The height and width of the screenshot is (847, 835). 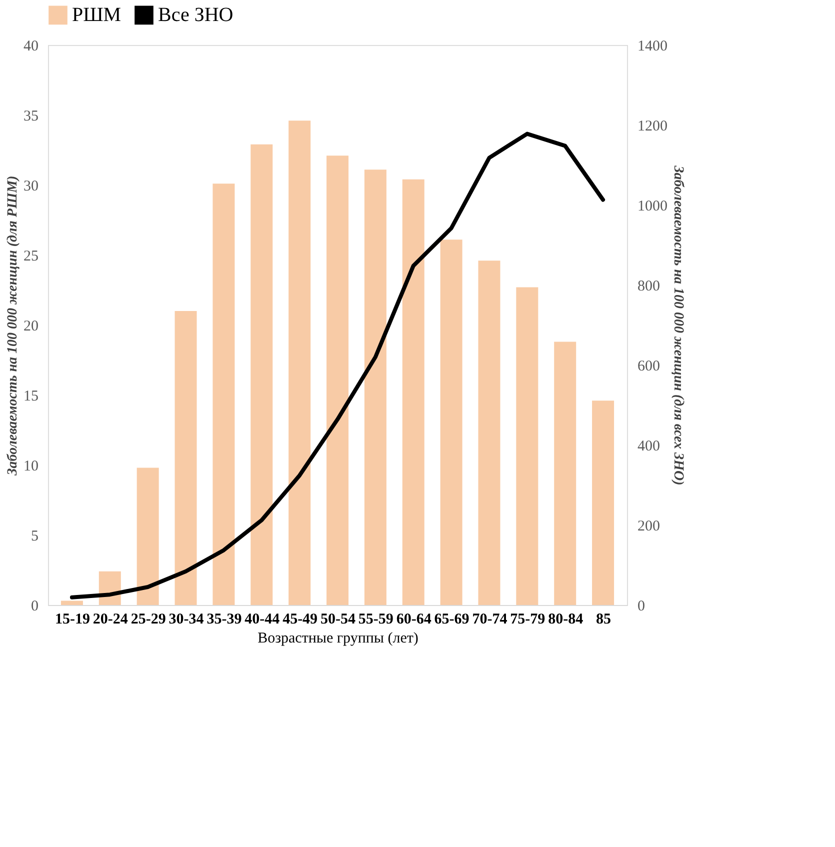 What do you see at coordinates (604, 620) in the screenshot?
I see `x-tick-label: 85` at bounding box center [604, 620].